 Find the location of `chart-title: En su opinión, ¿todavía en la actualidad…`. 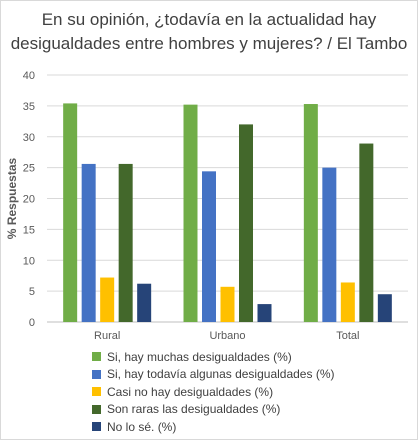

chart-title: En su opinión, ¿todavía en la actualidad… is located at coordinates (209, 32).